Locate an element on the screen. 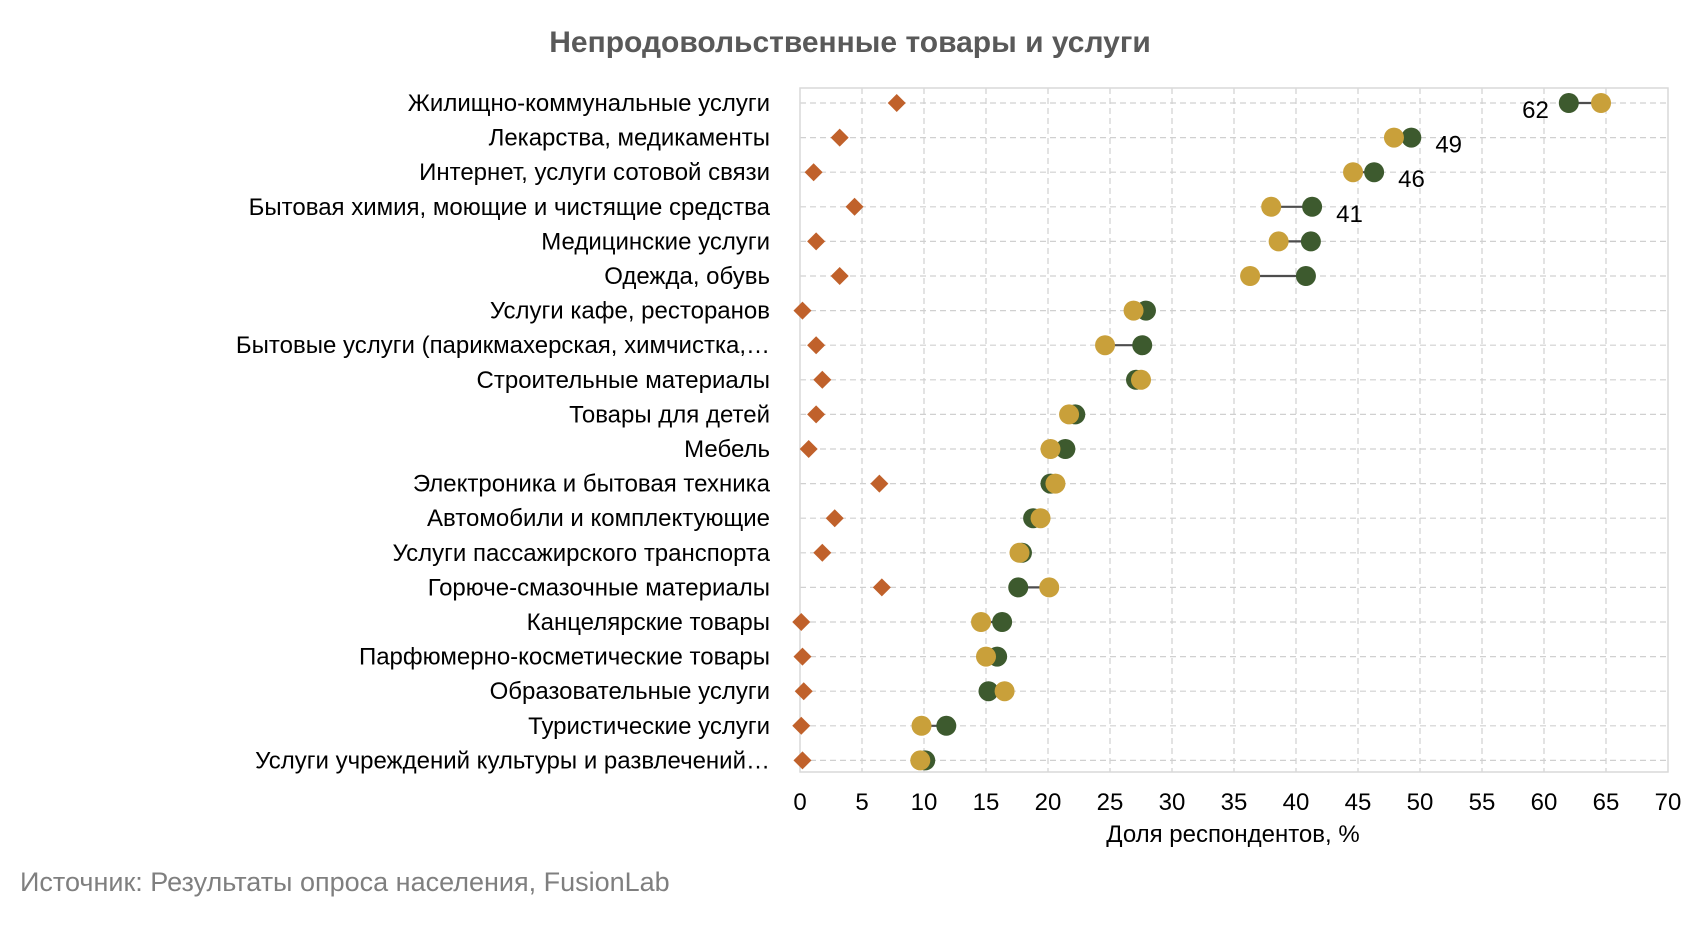 The image size is (1703, 934). category-label: Канцелярские товары is located at coordinates (648, 622).